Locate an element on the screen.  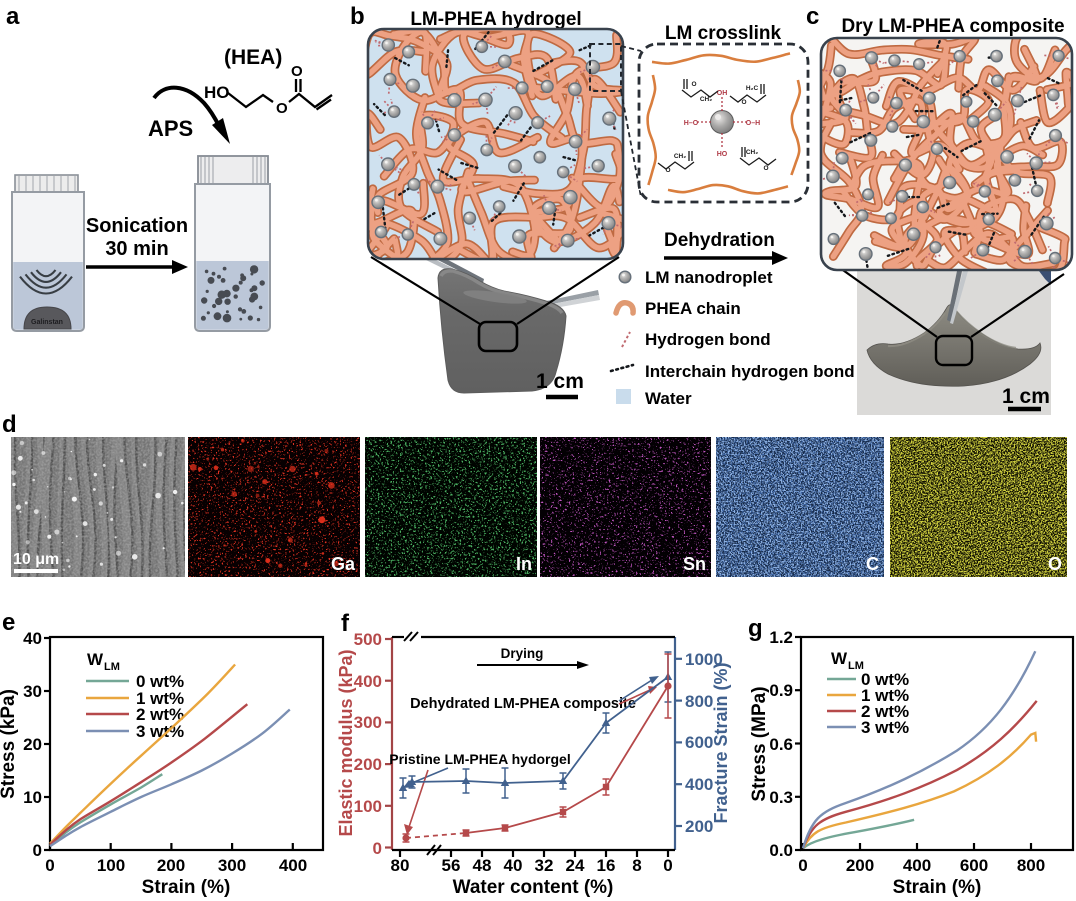
svg-text: In is located at coordinates (524, 564).